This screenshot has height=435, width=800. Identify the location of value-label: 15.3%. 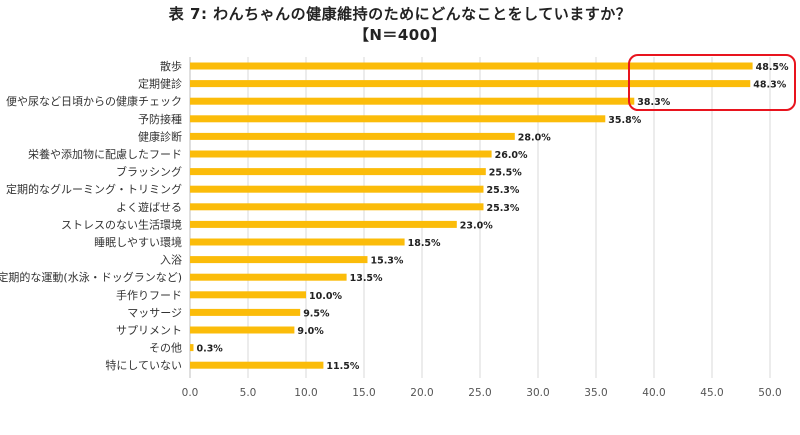
(386, 261).